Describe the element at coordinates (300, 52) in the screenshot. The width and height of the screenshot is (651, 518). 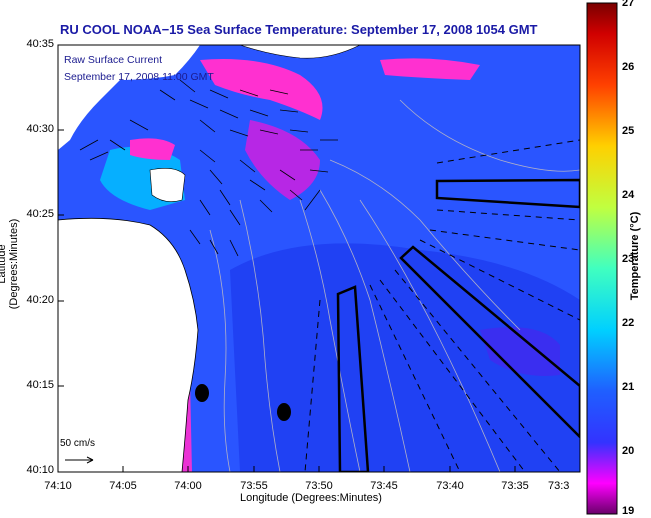
I see `land-long-island` at that location.